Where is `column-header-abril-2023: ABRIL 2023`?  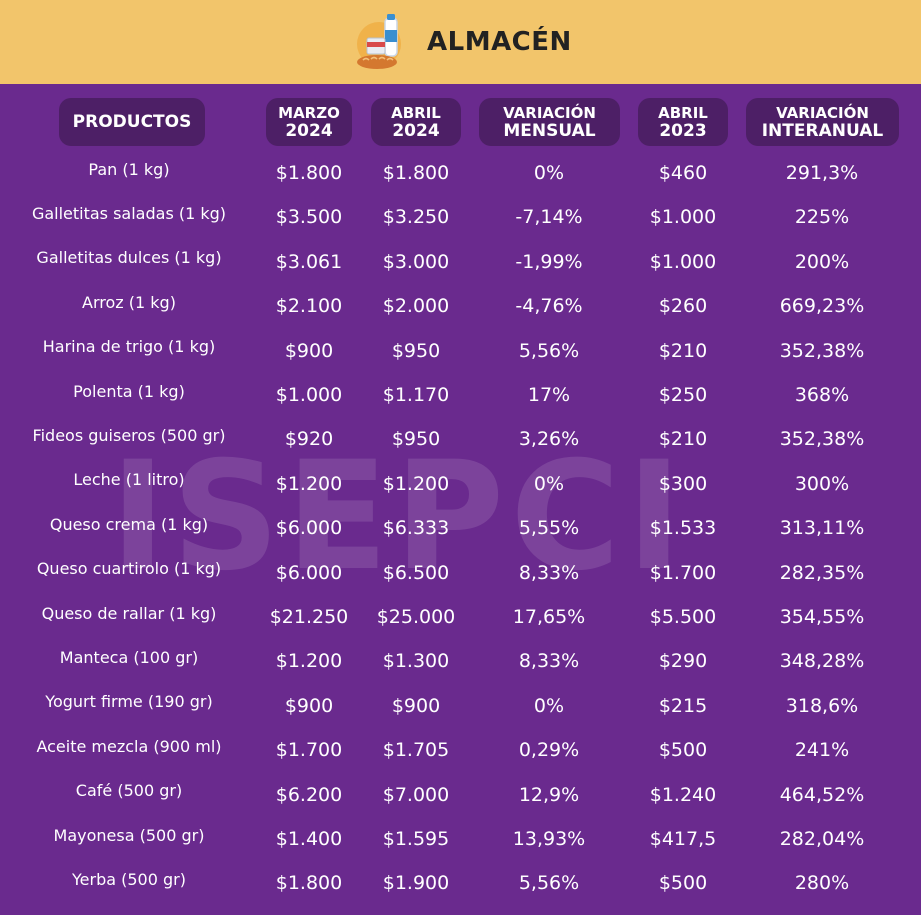
column-header-abril-2023: ABRIL 2023 is located at coordinates (683, 122).